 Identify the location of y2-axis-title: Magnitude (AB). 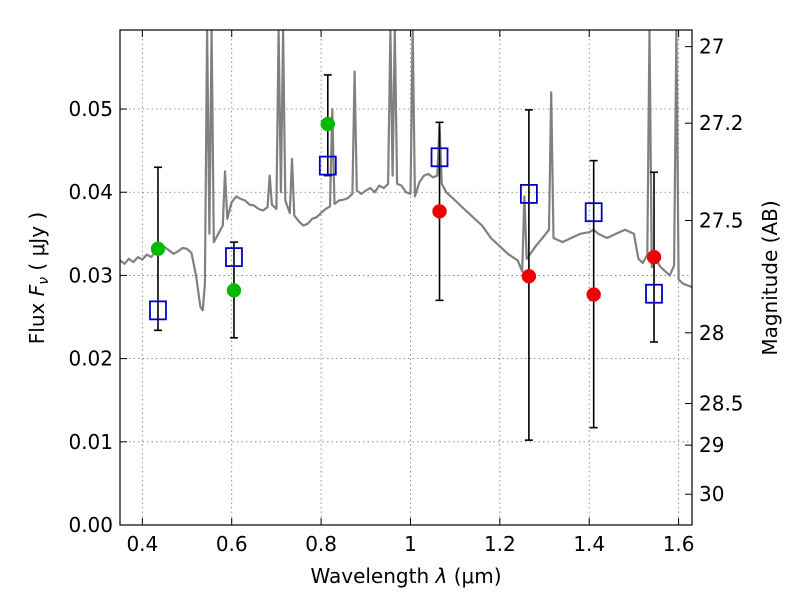
(770, 277).